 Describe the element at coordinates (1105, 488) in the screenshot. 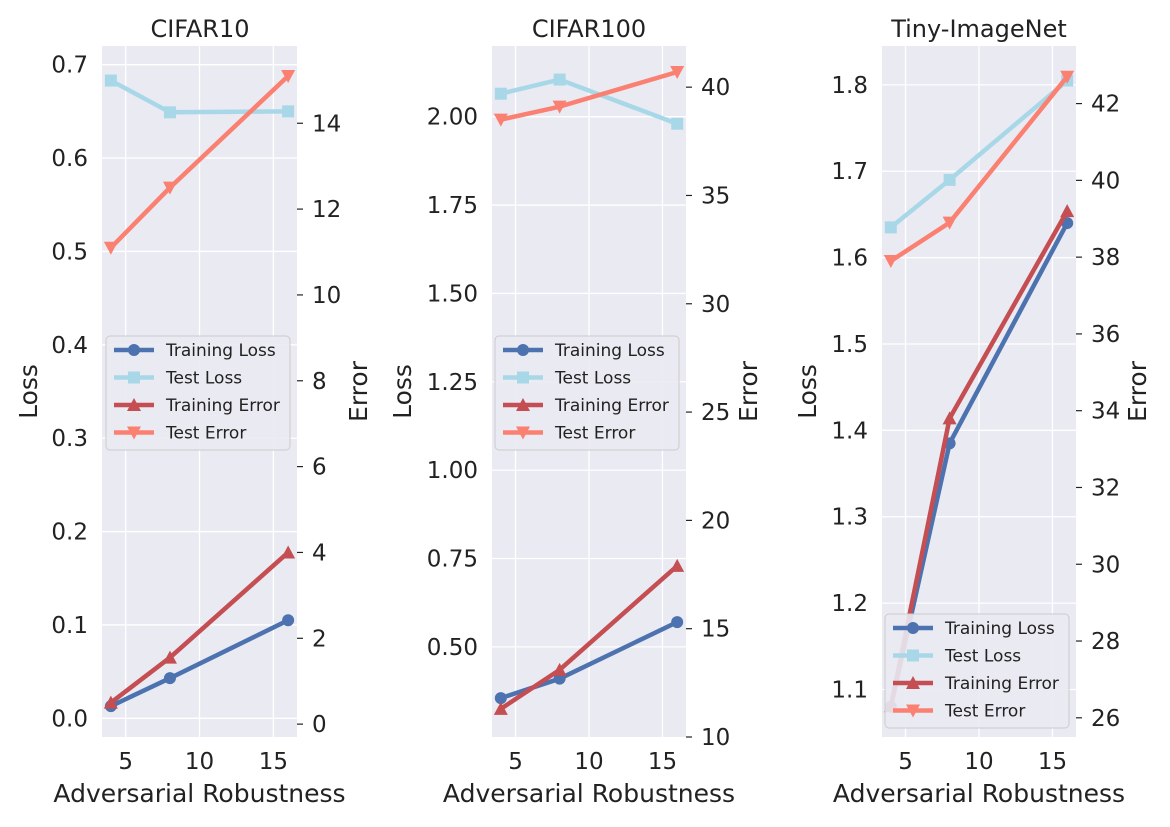

I see `y-right-tick-label: 32` at that location.